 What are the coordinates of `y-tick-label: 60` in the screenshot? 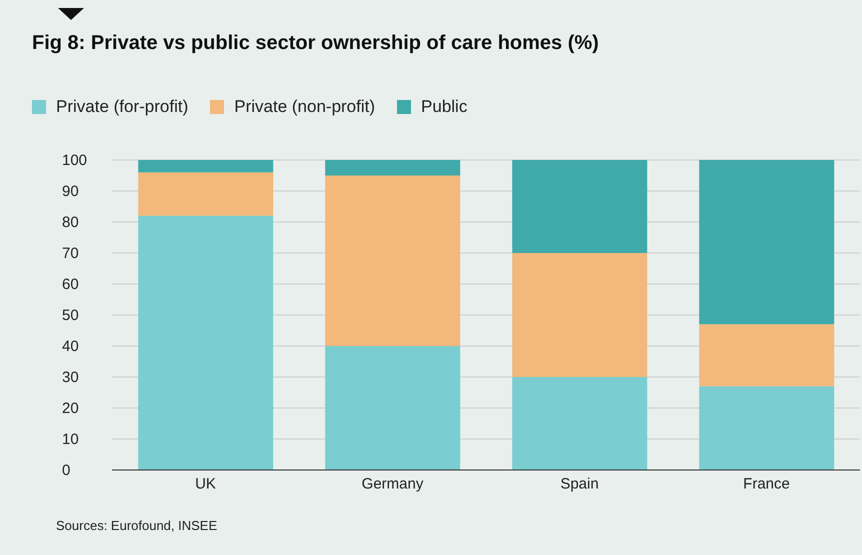 It's located at (70, 284).